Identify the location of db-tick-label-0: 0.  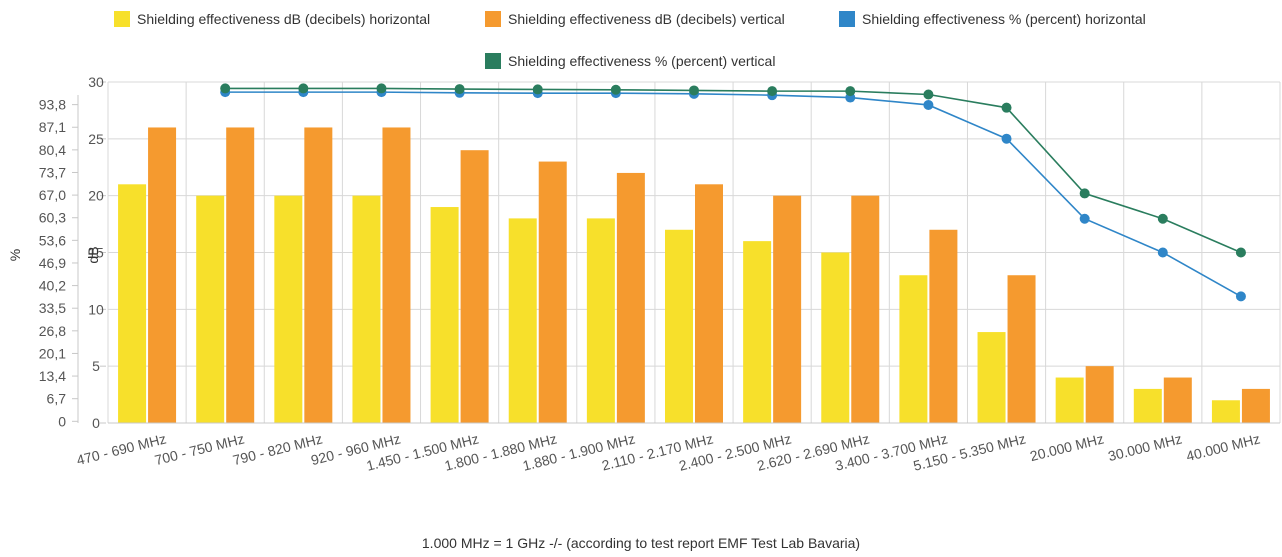
(96, 423).